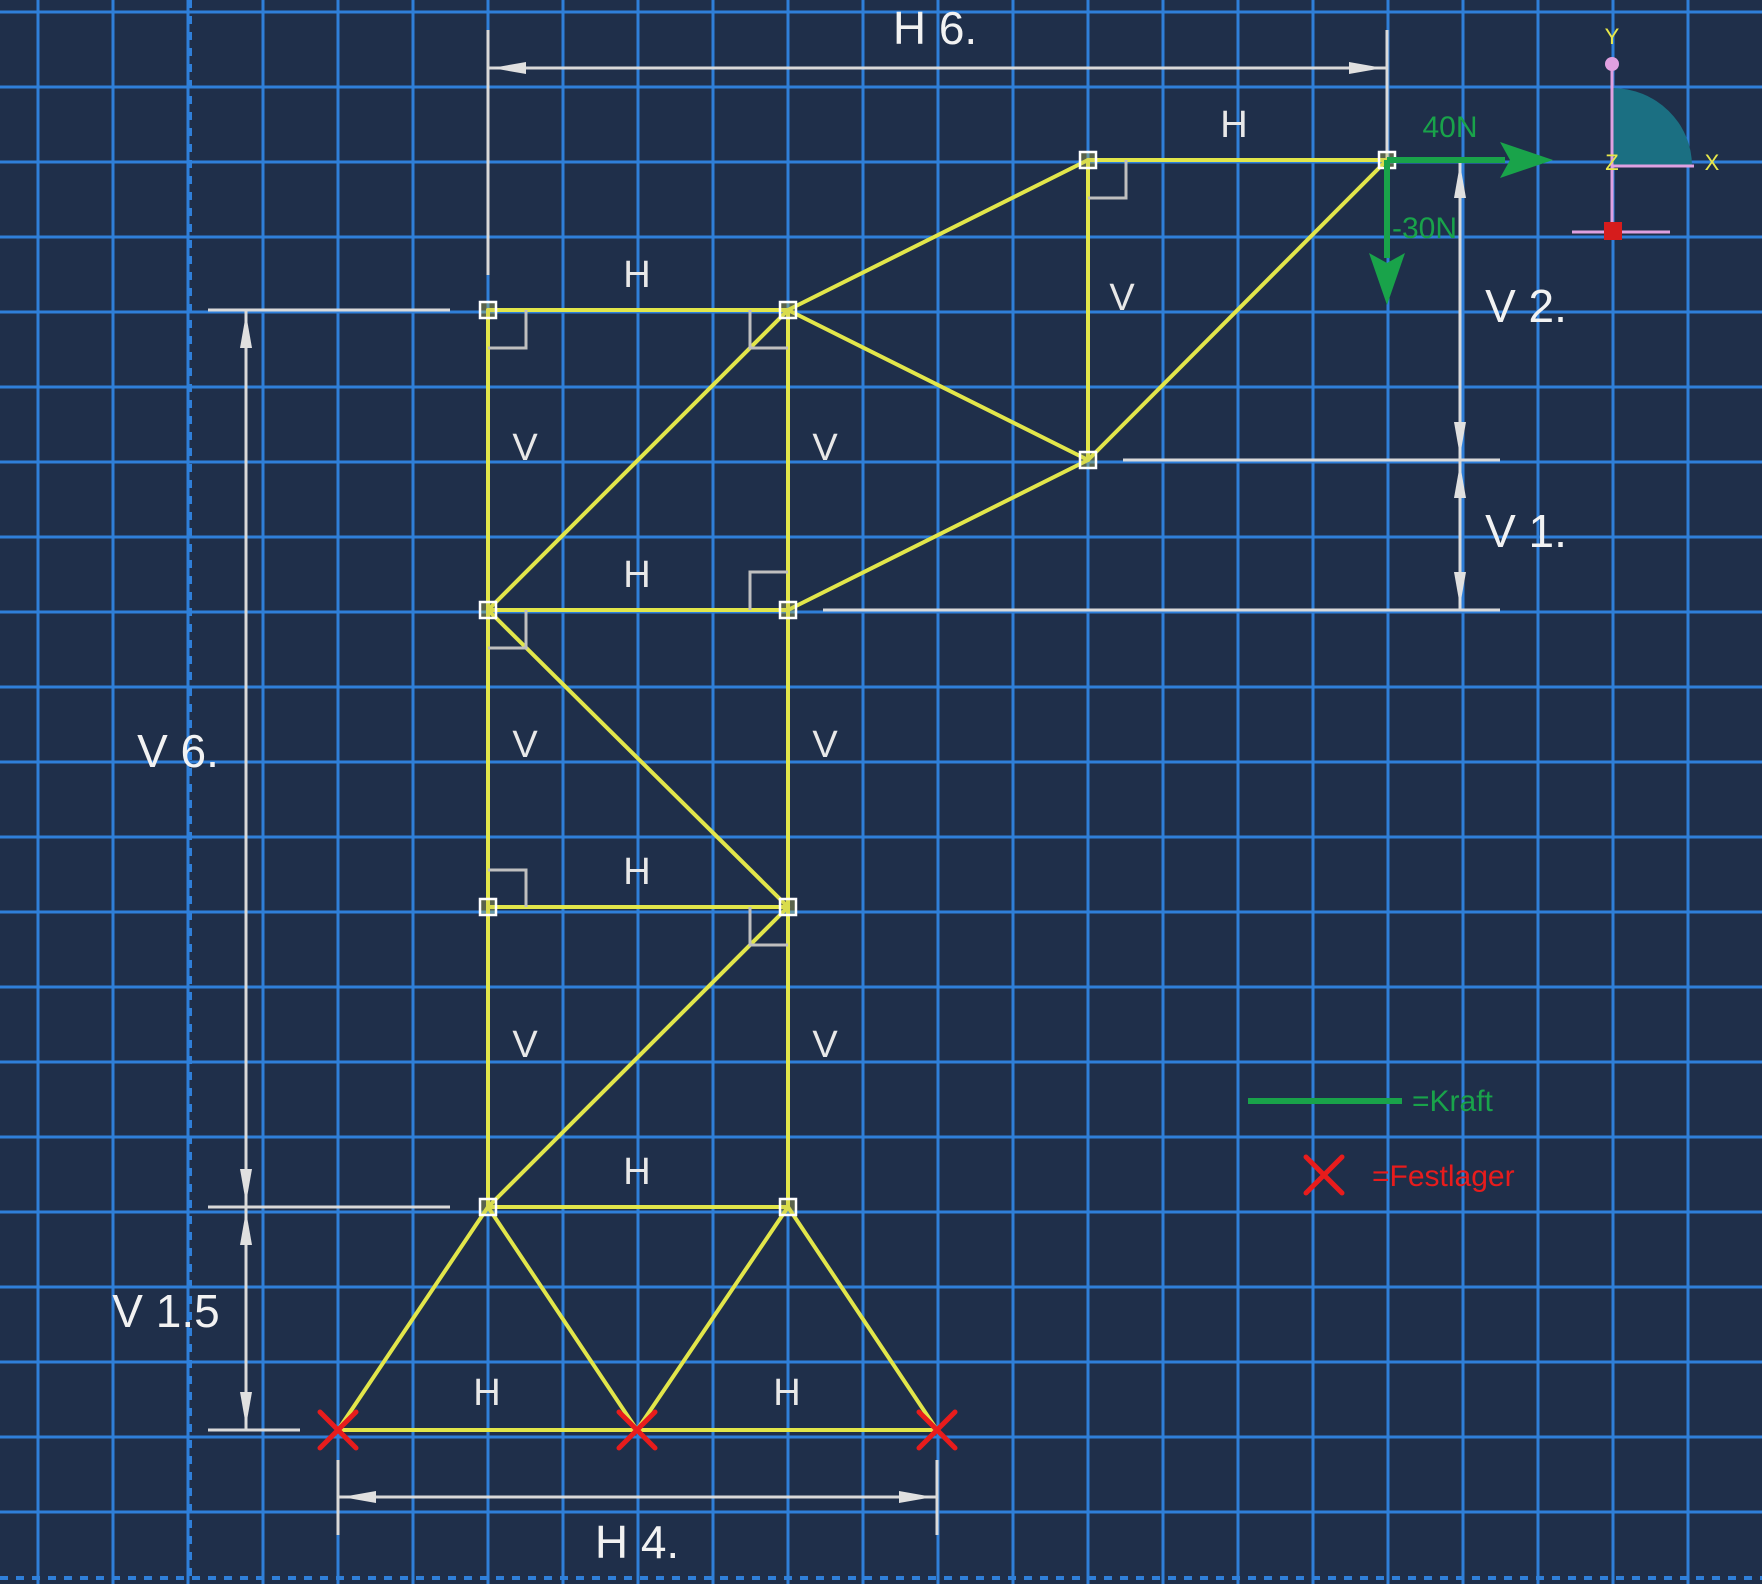  Describe the element at coordinates (1381, 1140) in the screenshot. I see `legend: =Kraft =Festlager` at that location.